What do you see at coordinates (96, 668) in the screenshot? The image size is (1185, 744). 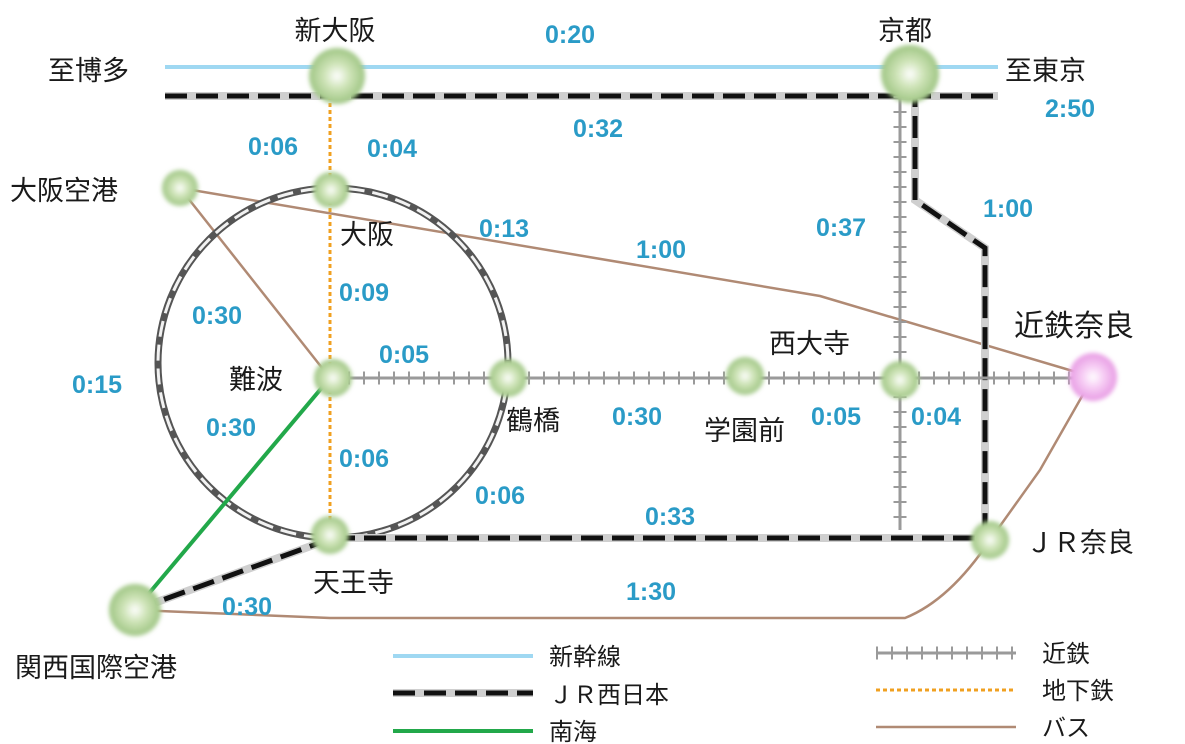 I see `label-kansai-airport: 関西国際空港` at bounding box center [96, 668].